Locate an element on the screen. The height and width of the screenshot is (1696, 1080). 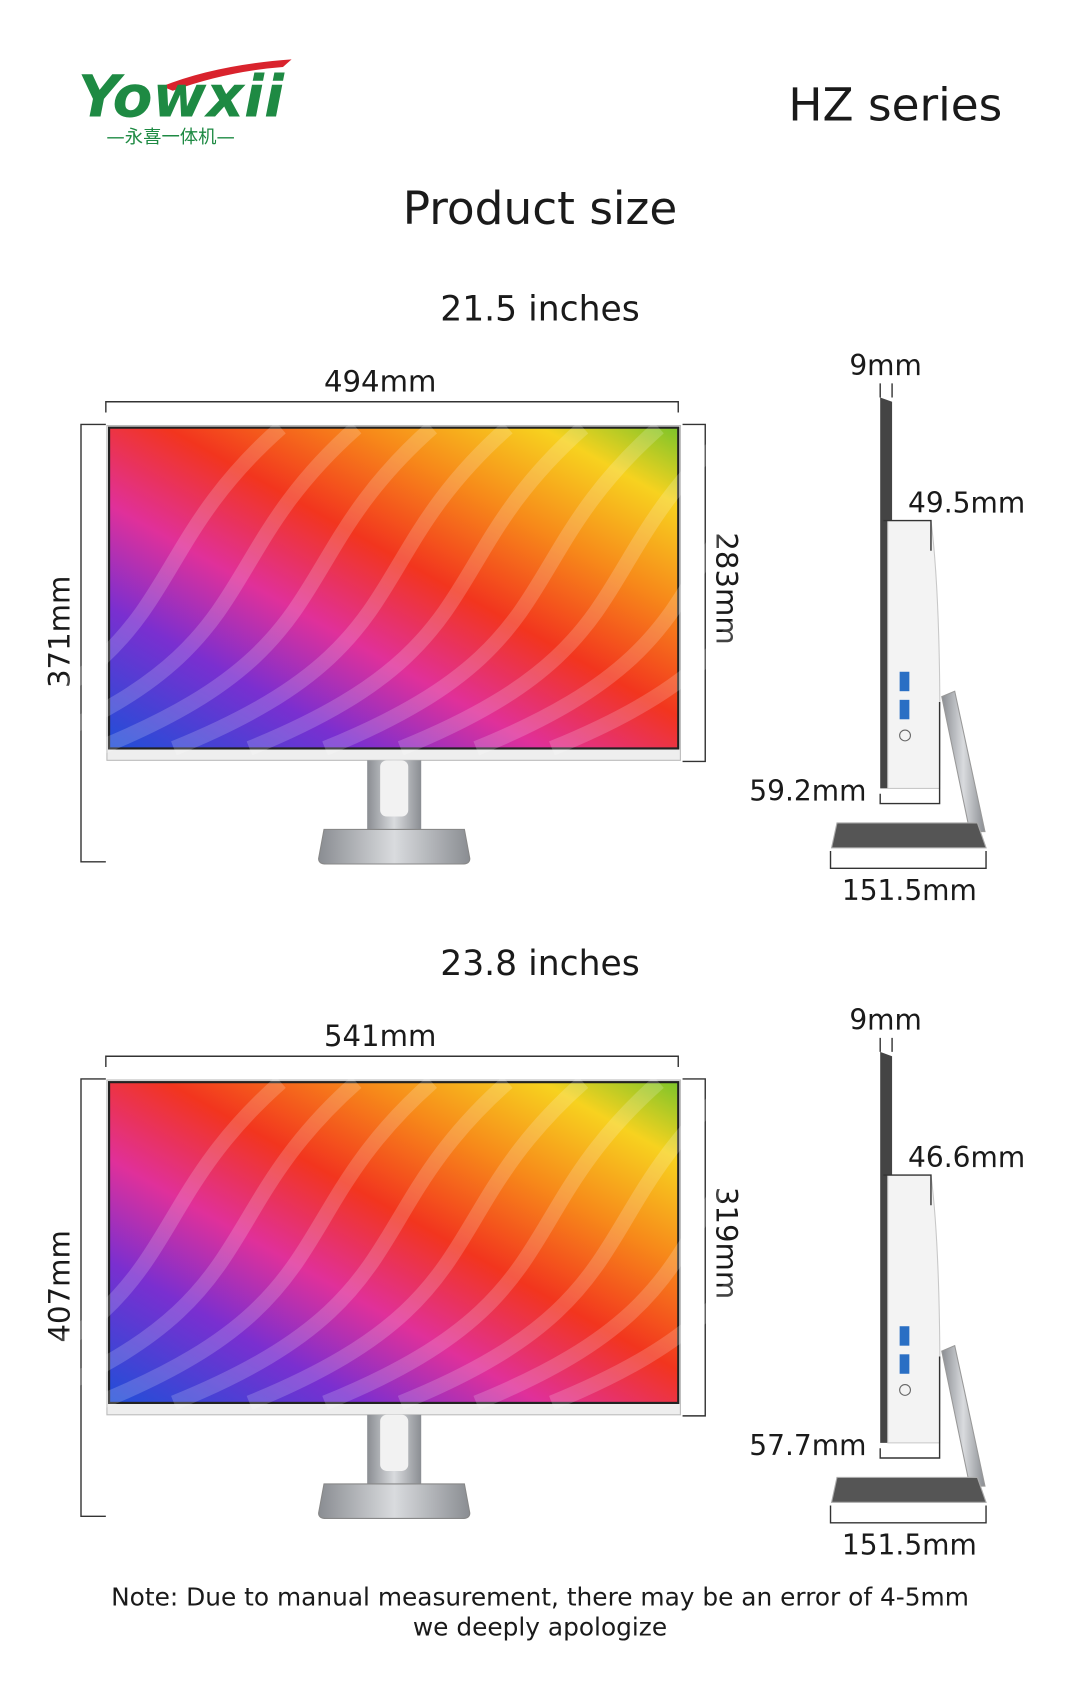
height-label: 407mm is located at coordinates (60, 1286).